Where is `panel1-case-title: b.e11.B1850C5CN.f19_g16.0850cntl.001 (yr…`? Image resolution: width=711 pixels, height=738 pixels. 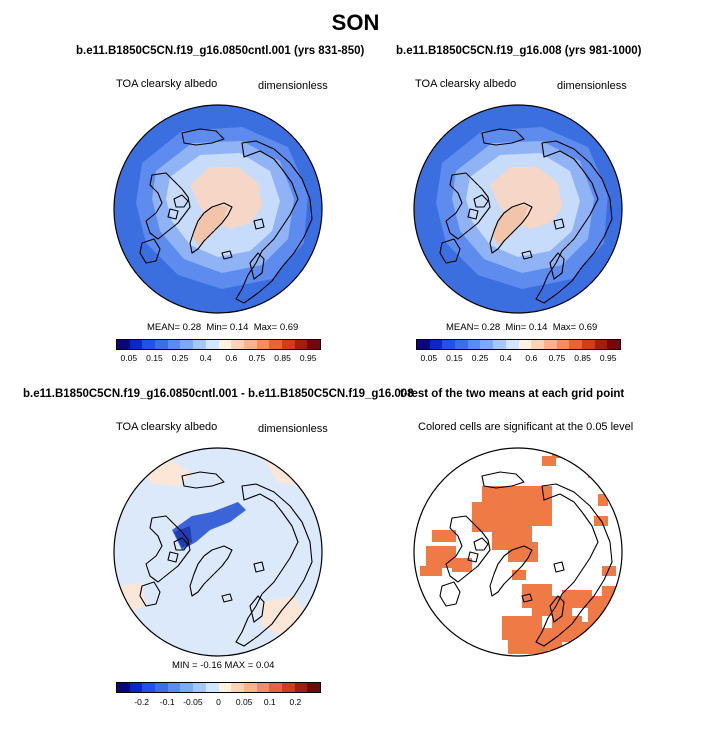
panel1-case-title: b.e11.B1850C5CN.f19_g16.0850cntl.001 (yr… is located at coordinates (220, 51).